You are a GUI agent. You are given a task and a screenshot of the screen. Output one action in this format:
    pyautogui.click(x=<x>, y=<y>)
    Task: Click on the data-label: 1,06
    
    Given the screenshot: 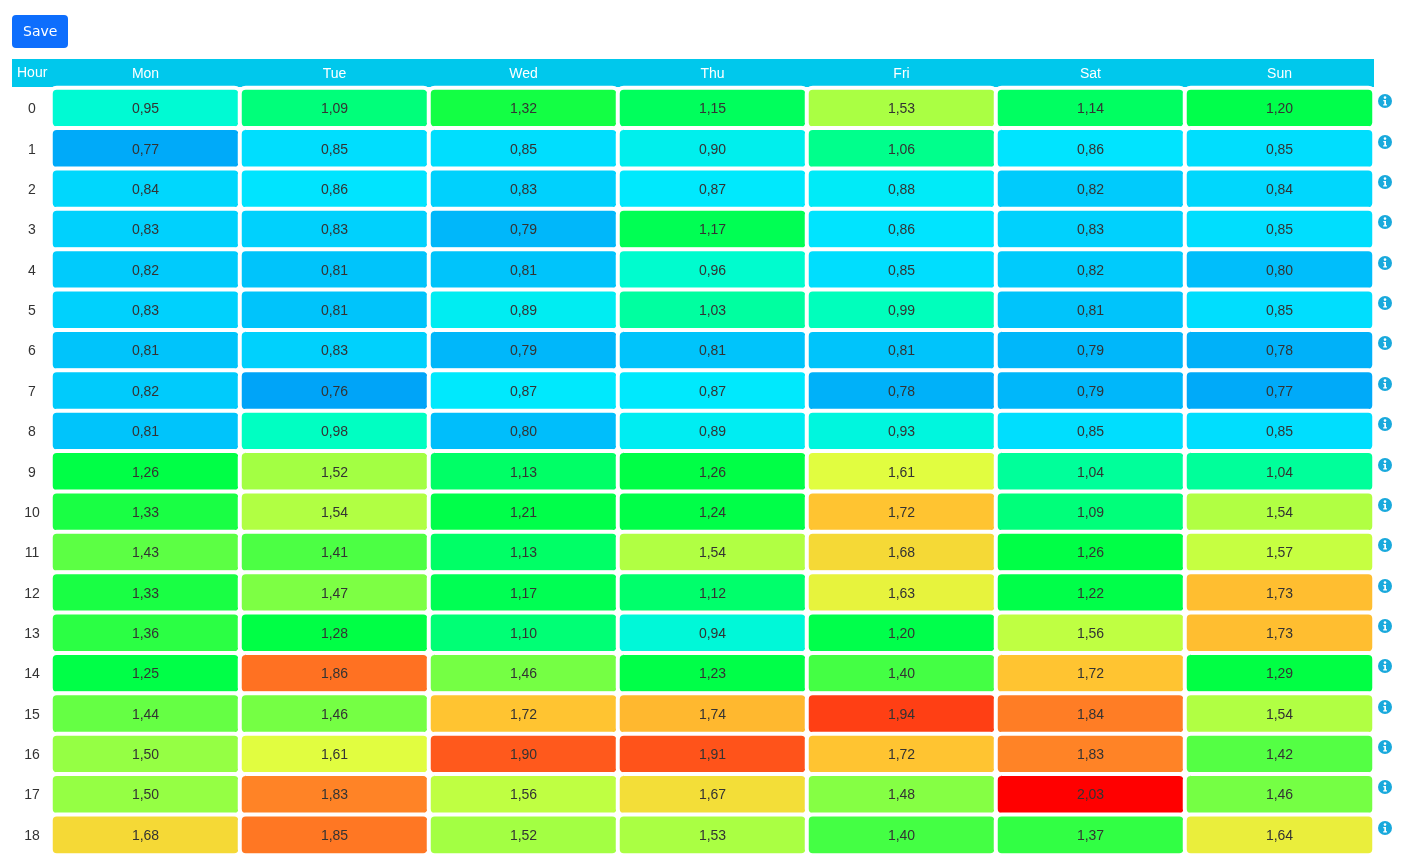 What is the action you would take?
    pyautogui.click(x=901, y=148)
    